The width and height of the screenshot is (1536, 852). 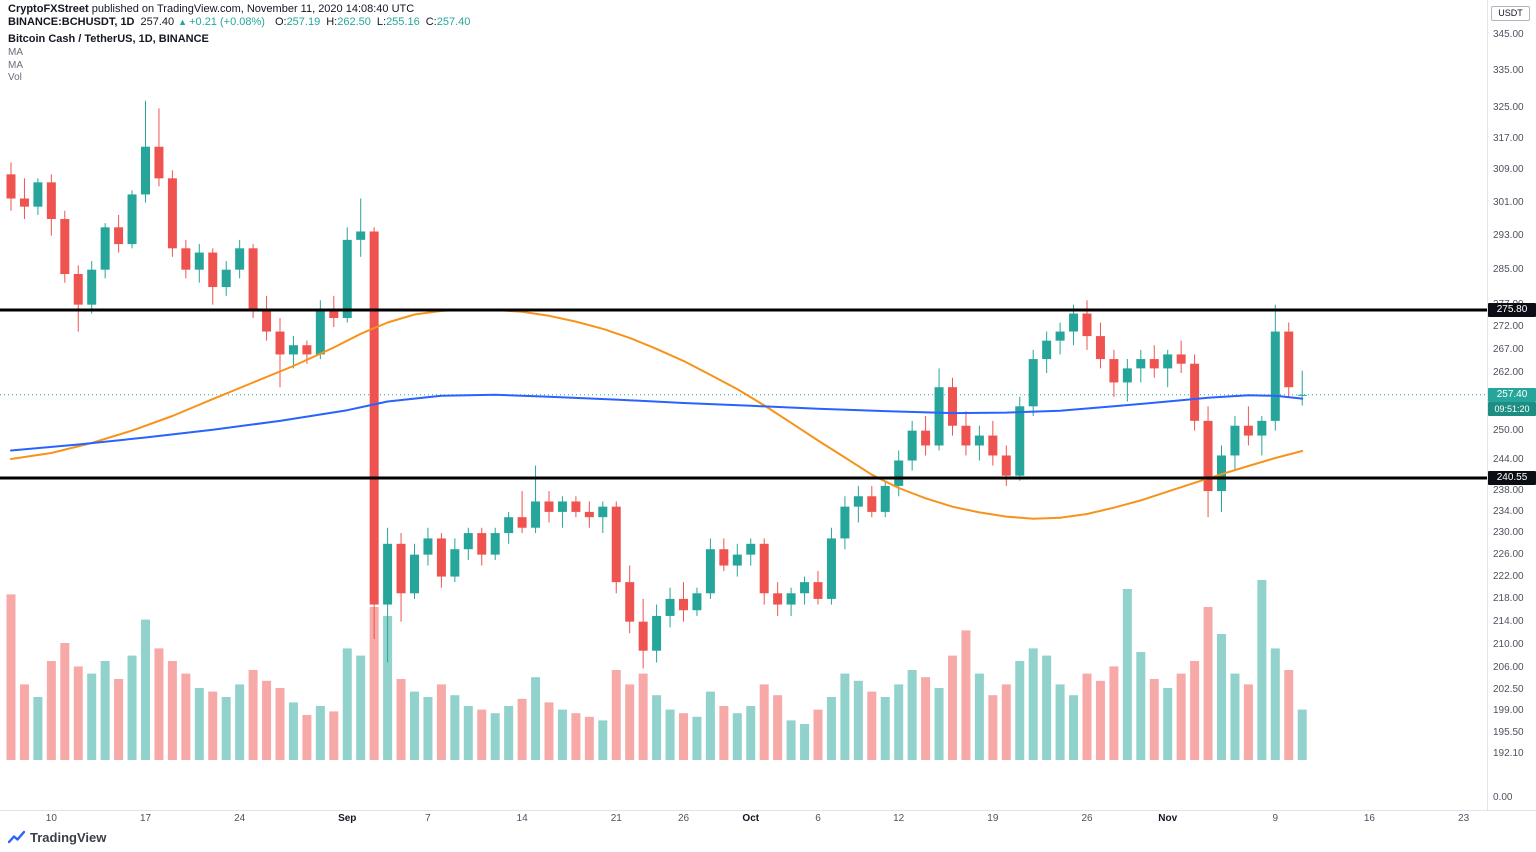 I want to click on price-axis-label: 214.00, so click(x=1508, y=621).